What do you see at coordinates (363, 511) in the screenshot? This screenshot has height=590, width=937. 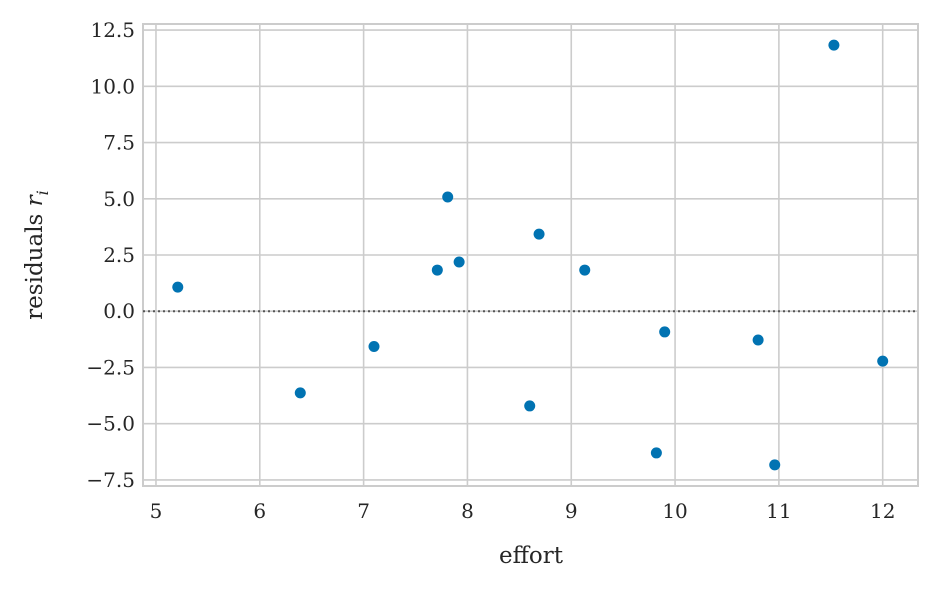 I see `x-tick-label: 7` at bounding box center [363, 511].